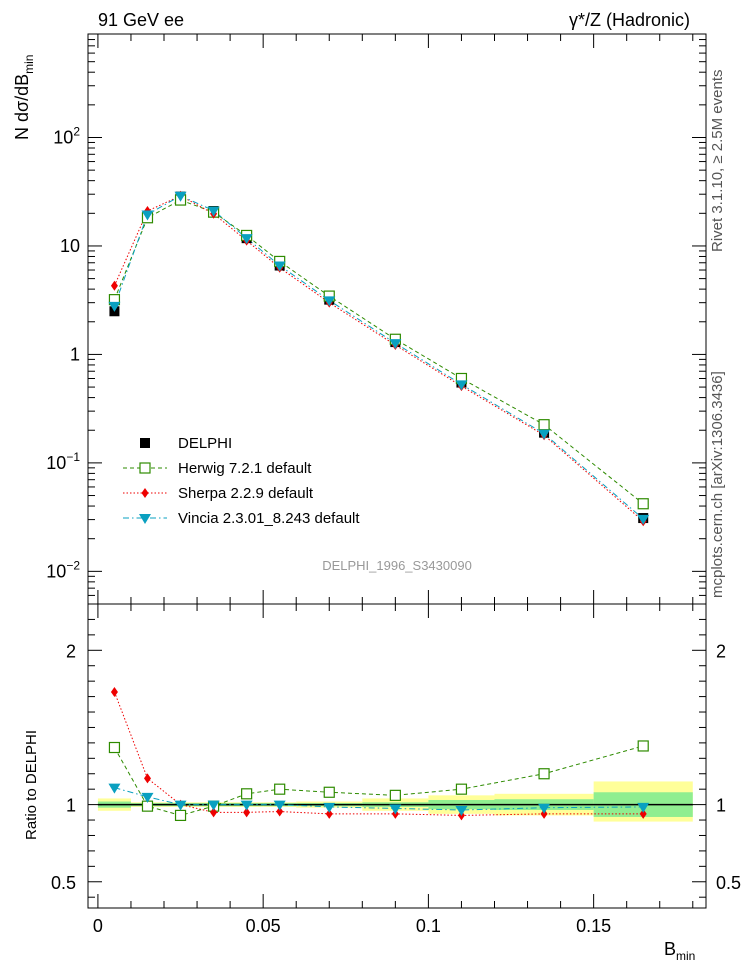 This screenshot has height=972, width=746. What do you see at coordinates (98, 926) in the screenshot?
I see `x-tick-label: 0` at bounding box center [98, 926].